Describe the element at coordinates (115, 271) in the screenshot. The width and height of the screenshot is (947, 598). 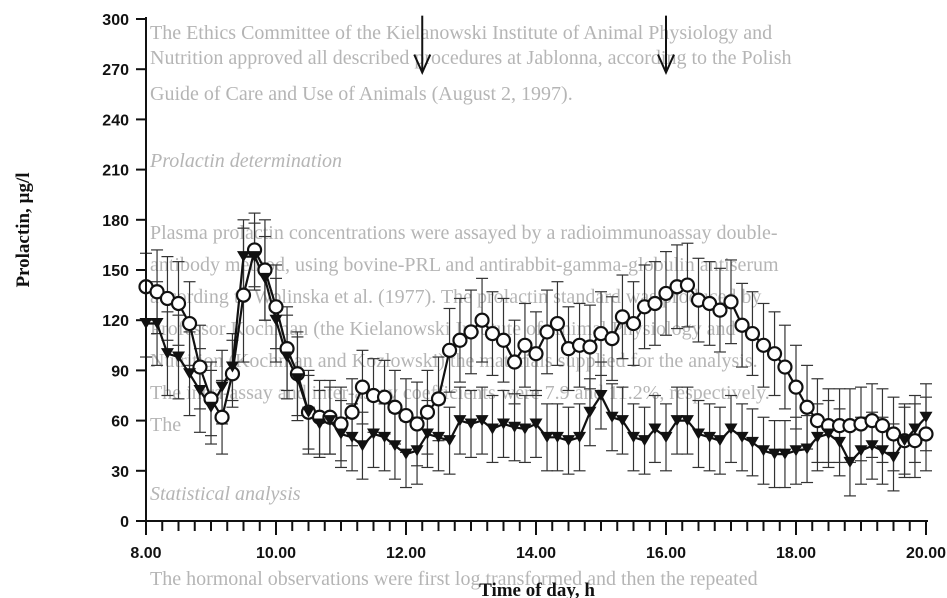
I see `y-tick-label: 150` at that location.